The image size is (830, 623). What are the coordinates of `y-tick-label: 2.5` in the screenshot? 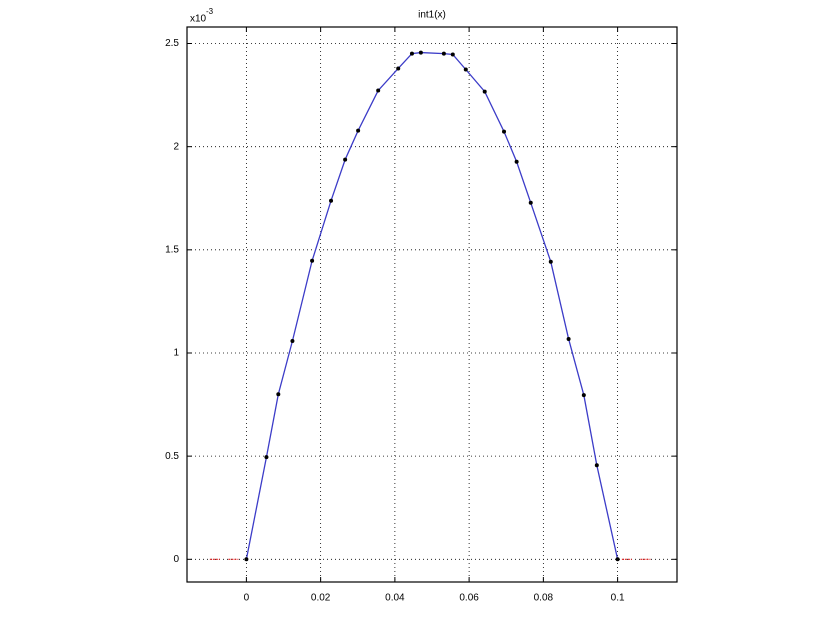 It's located at (172, 43).